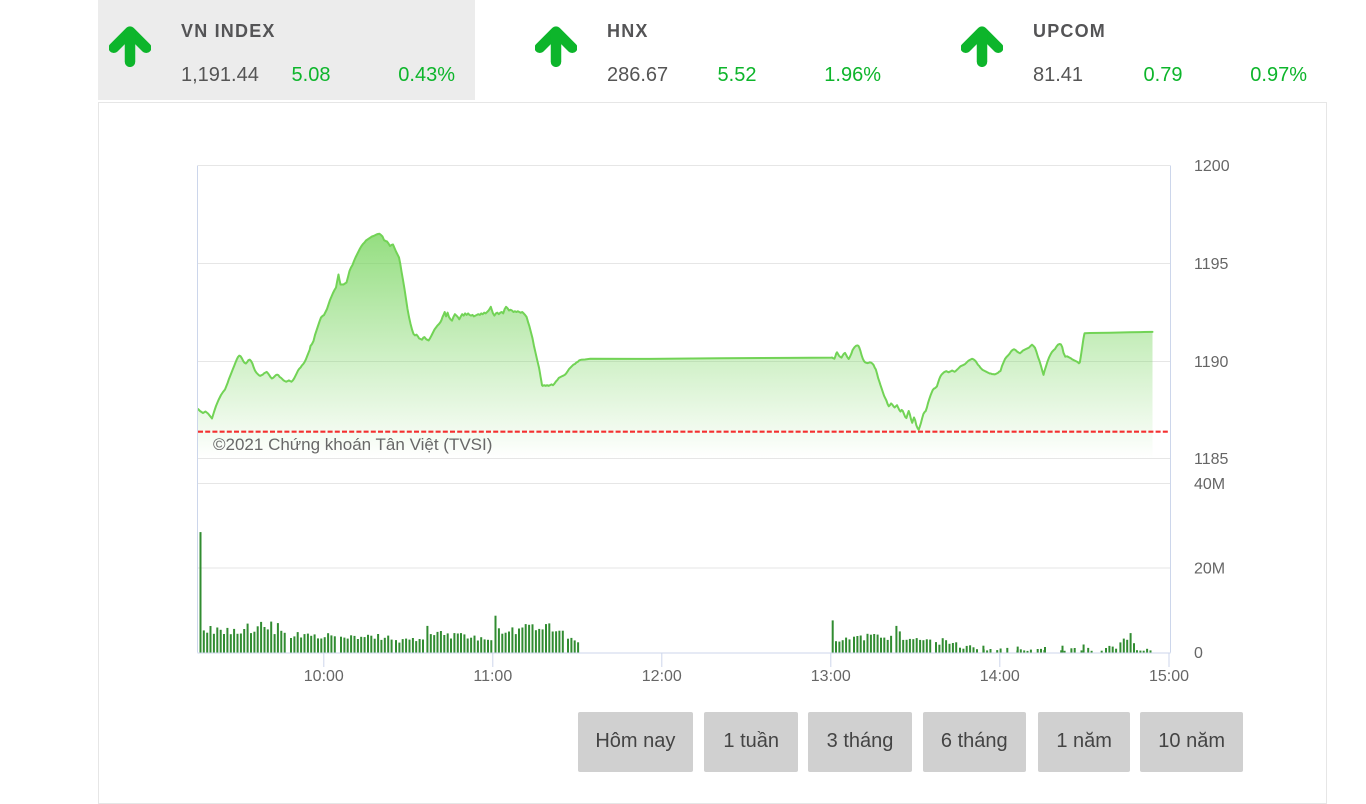  I want to click on svg-text: 1185, so click(1211, 459).